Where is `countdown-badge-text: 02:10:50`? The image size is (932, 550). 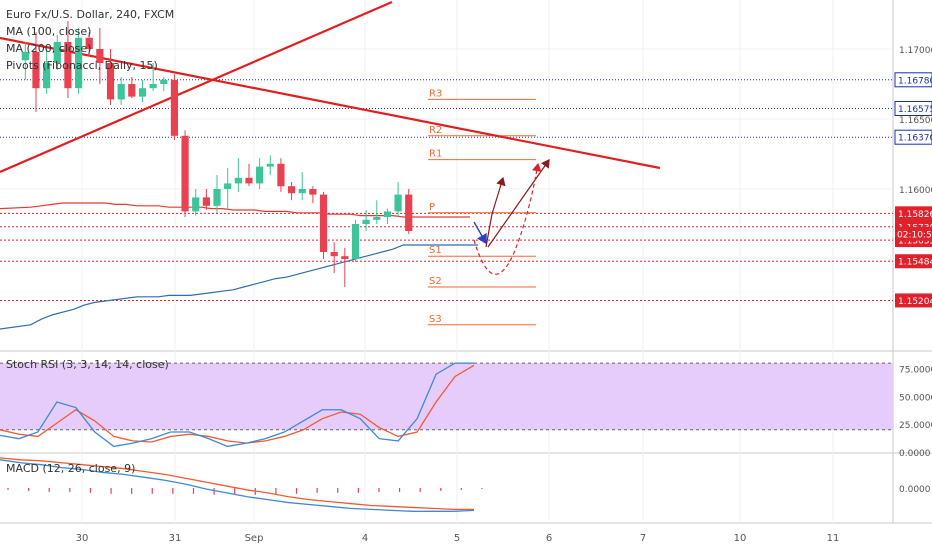 countdown-badge-text: 02:10:50 is located at coordinates (914, 235).